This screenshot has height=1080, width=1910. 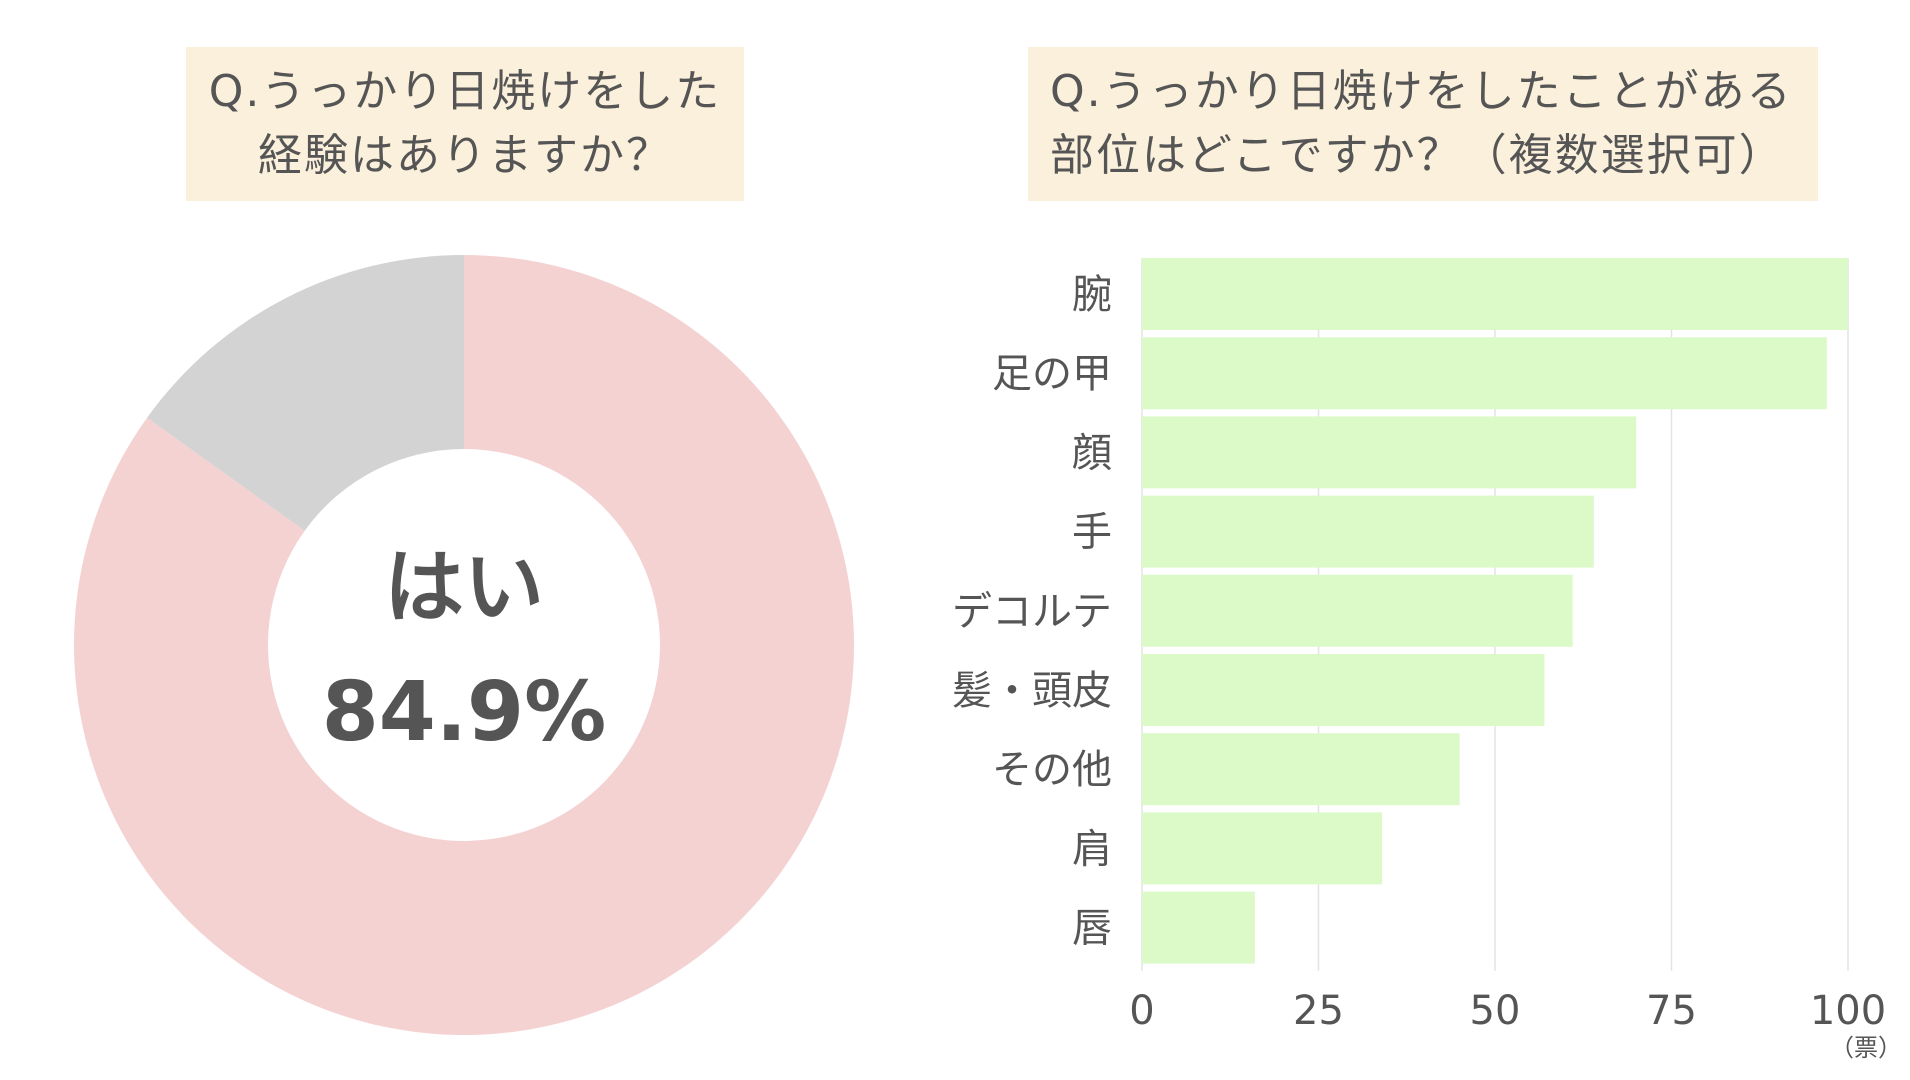 What do you see at coordinates (1092, 533) in the screenshot?
I see `category-label: 手` at bounding box center [1092, 533].